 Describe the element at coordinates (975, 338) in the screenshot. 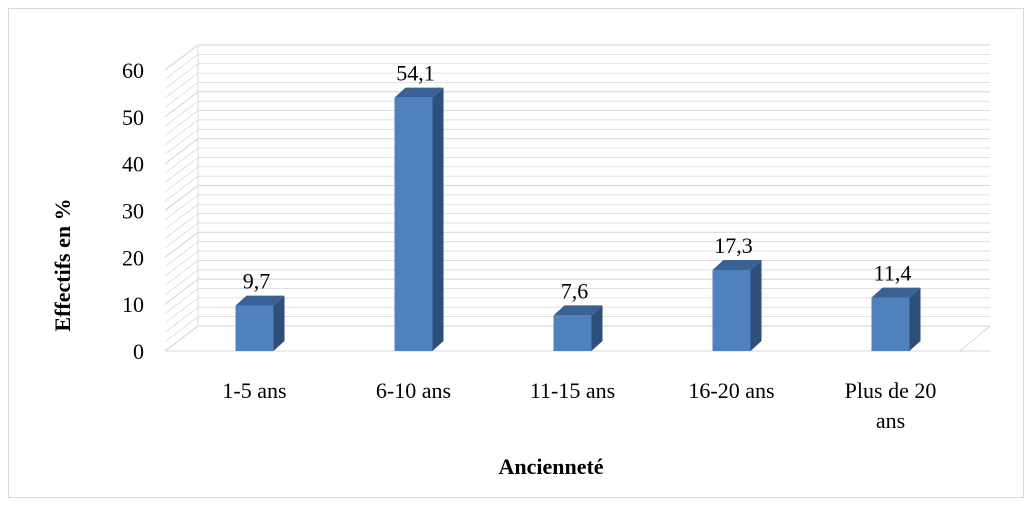

I see `floor-right-edge` at that location.